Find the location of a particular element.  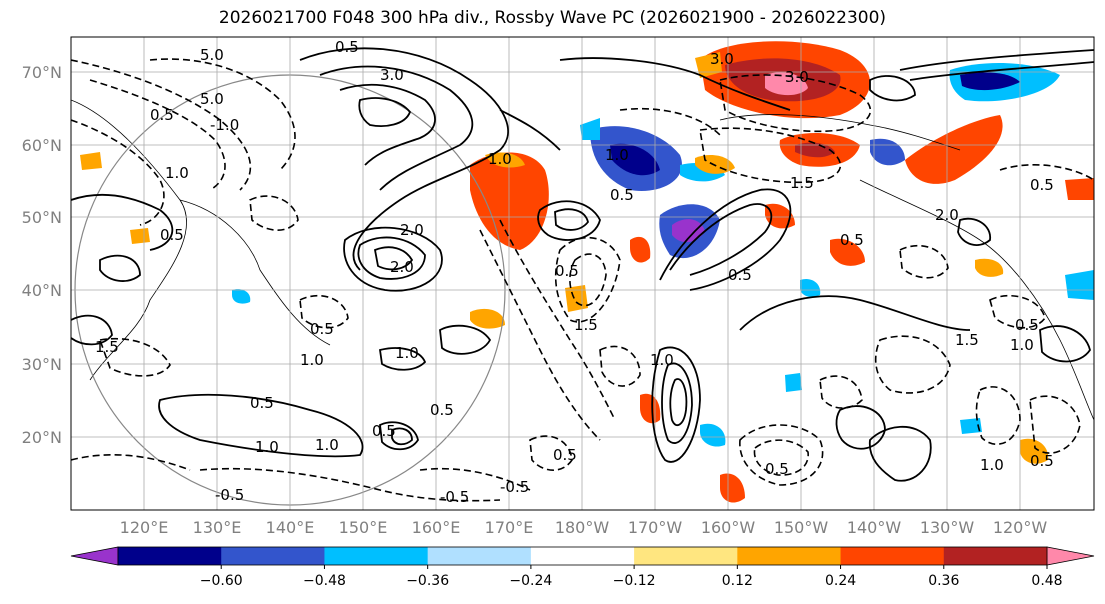

lon-label: 130°E is located at coordinates (217, 527).